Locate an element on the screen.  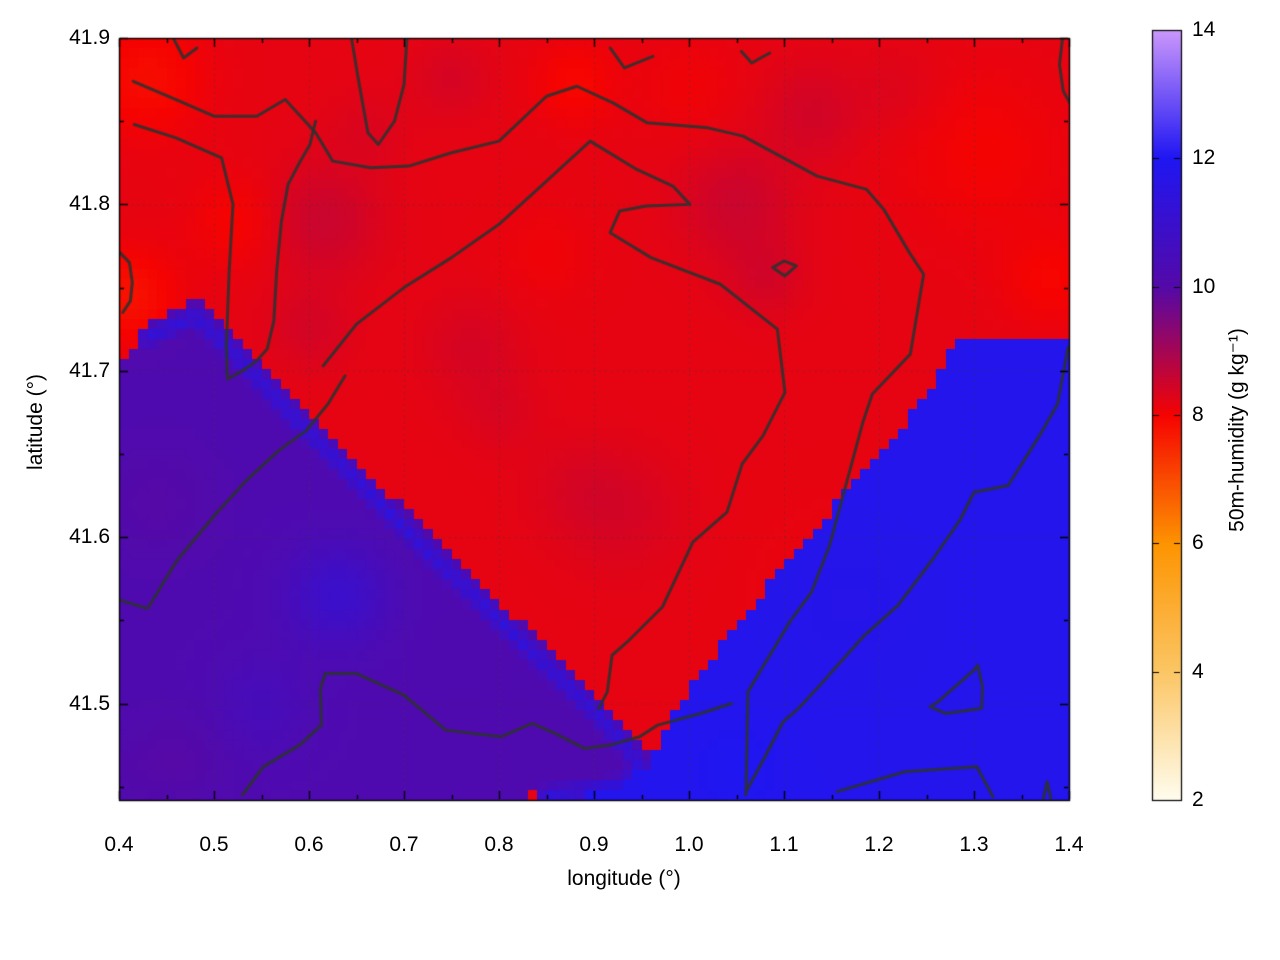
x-tick-label: 0.9 is located at coordinates (594, 844).